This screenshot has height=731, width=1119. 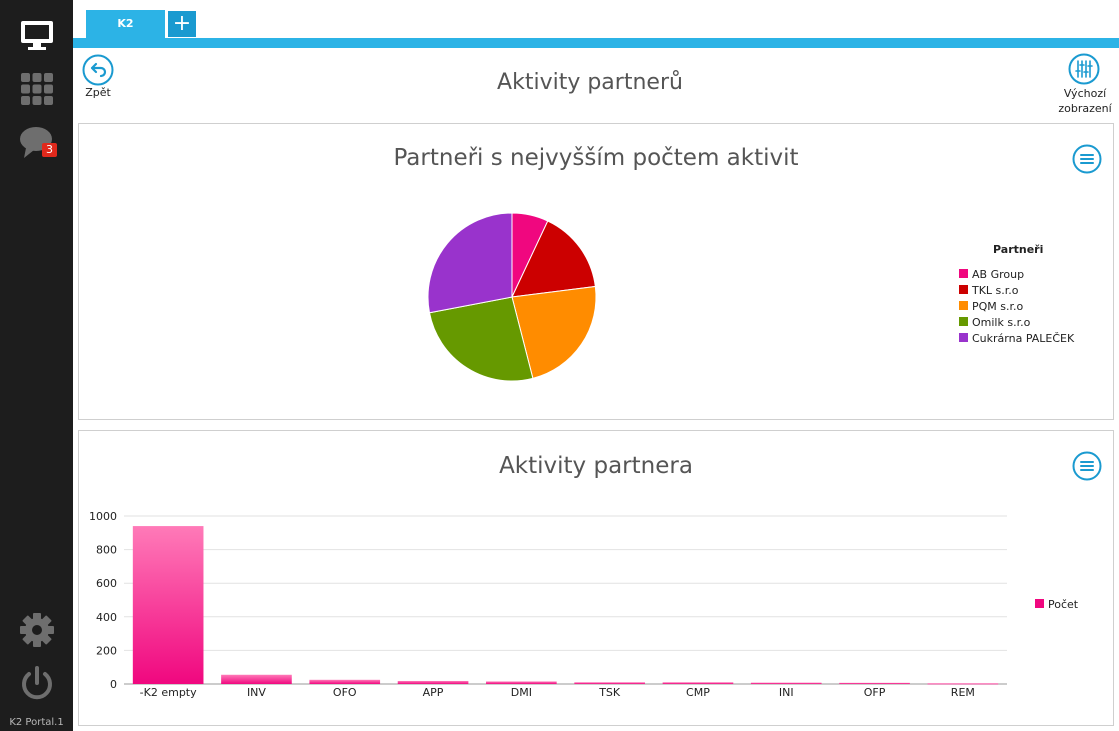 What do you see at coordinates (1085, 93) in the screenshot?
I see `default-view-label-line1: Výchozí` at bounding box center [1085, 93].